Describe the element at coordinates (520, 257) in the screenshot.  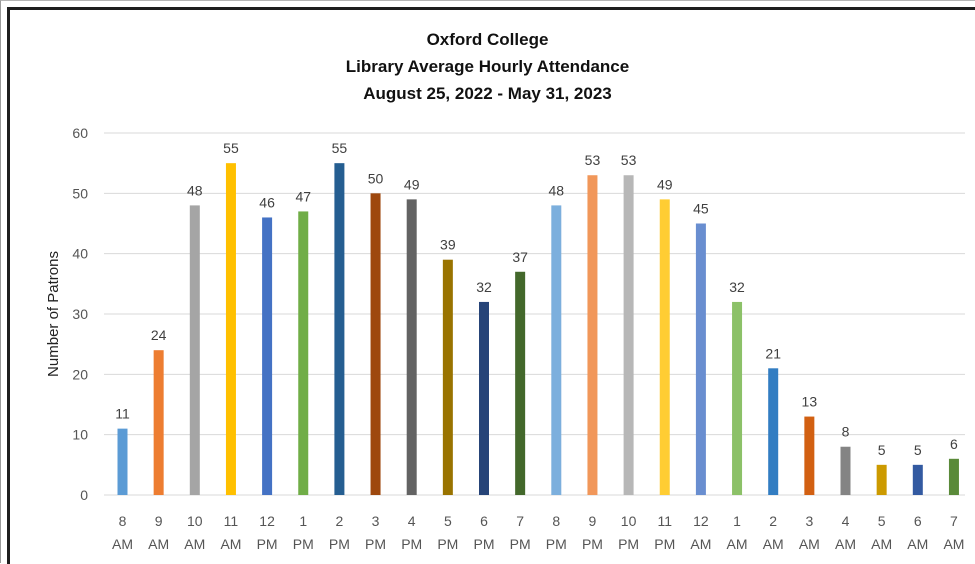
I see `data-label: 37` at that location.